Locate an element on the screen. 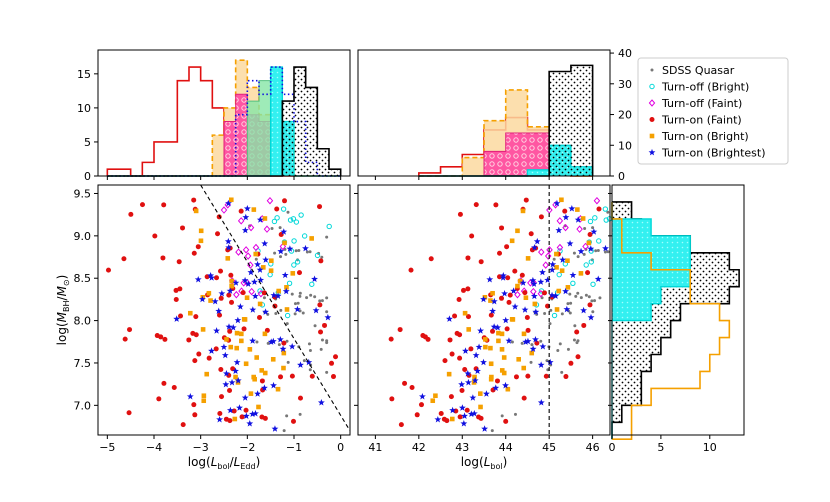 This screenshot has height=502, width=830. legend-marker-ton_brightest is located at coordinates (652, 152).